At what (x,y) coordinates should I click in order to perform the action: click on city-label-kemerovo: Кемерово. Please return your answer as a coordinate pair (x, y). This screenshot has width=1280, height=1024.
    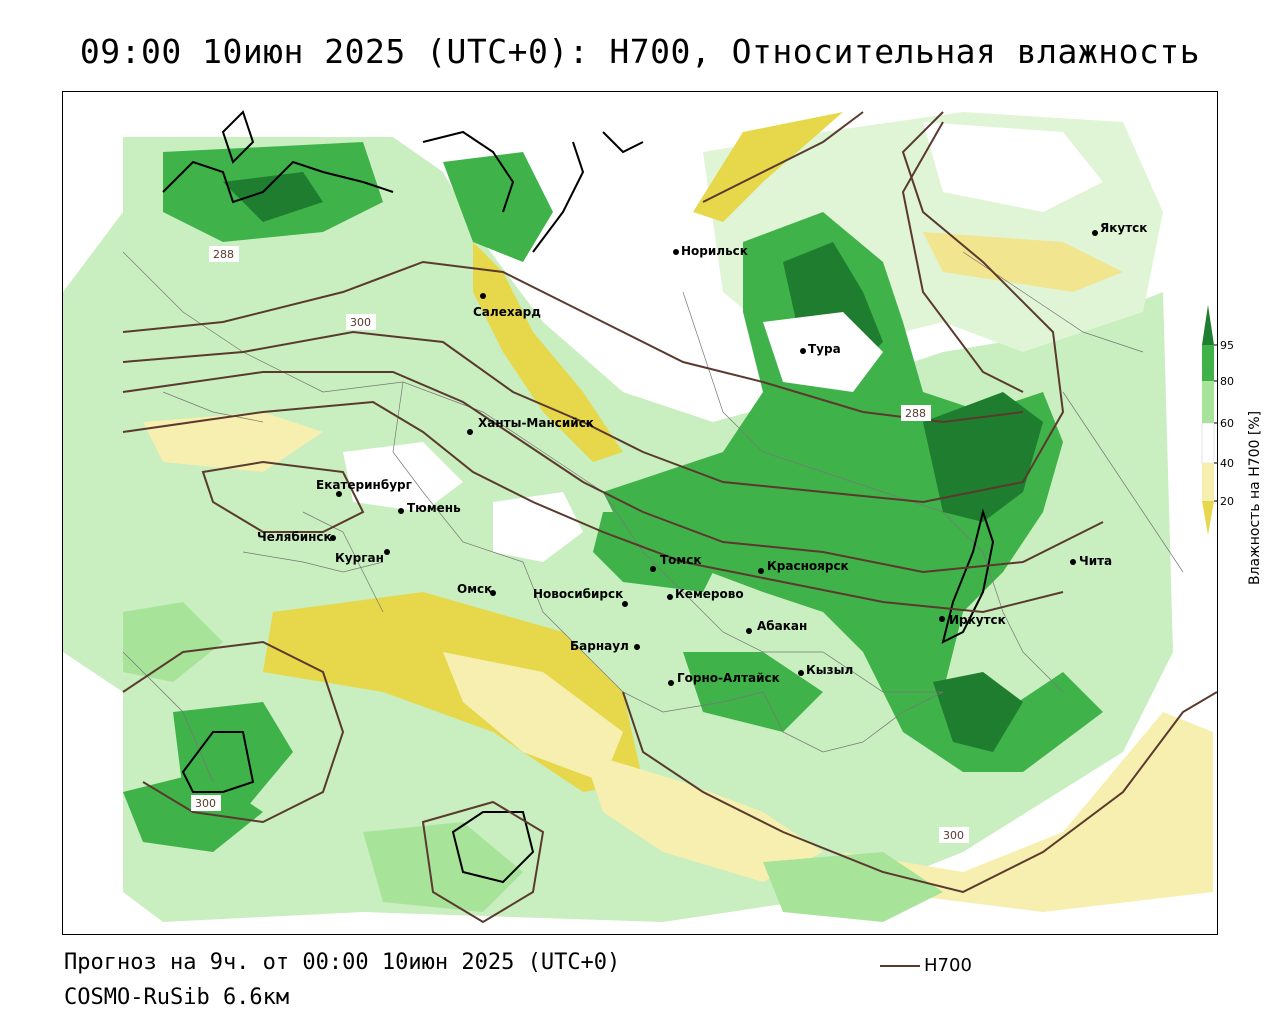
    Looking at the image, I should click on (709, 594).